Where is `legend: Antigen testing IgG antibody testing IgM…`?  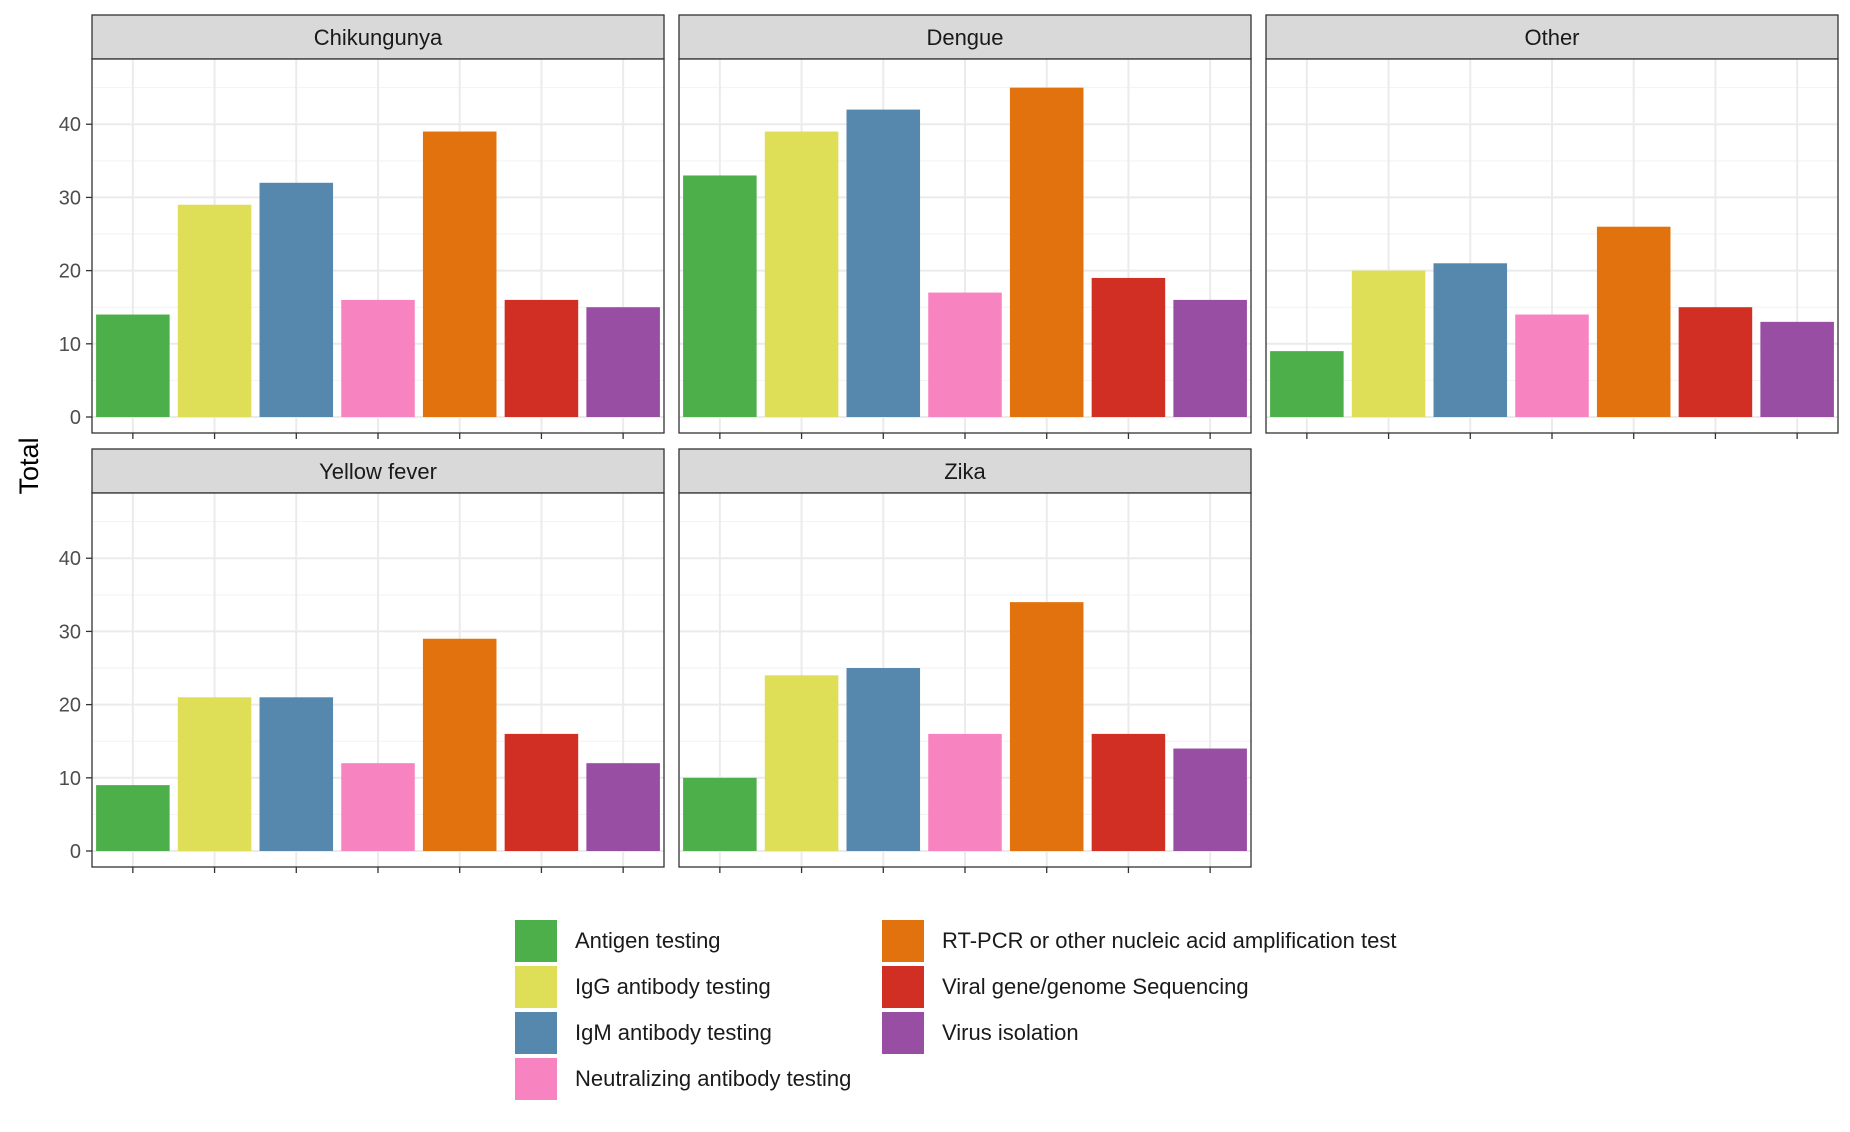 legend: Antigen testing IgG antibody testing IgM… is located at coordinates (968, 1010).